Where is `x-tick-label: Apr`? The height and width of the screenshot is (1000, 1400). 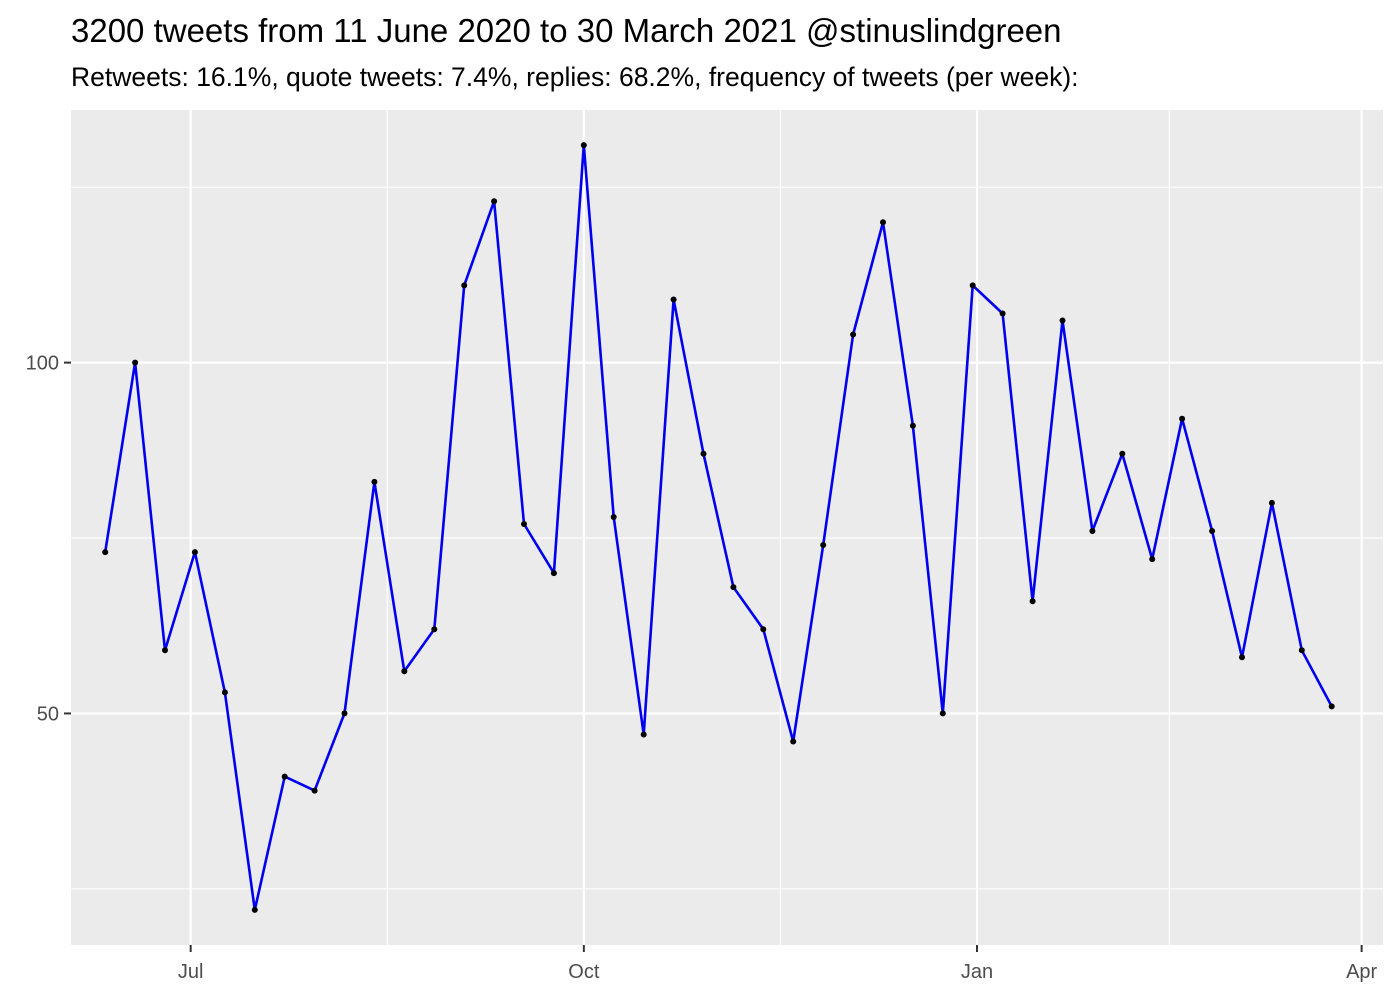 x-tick-label: Apr is located at coordinates (1361, 972).